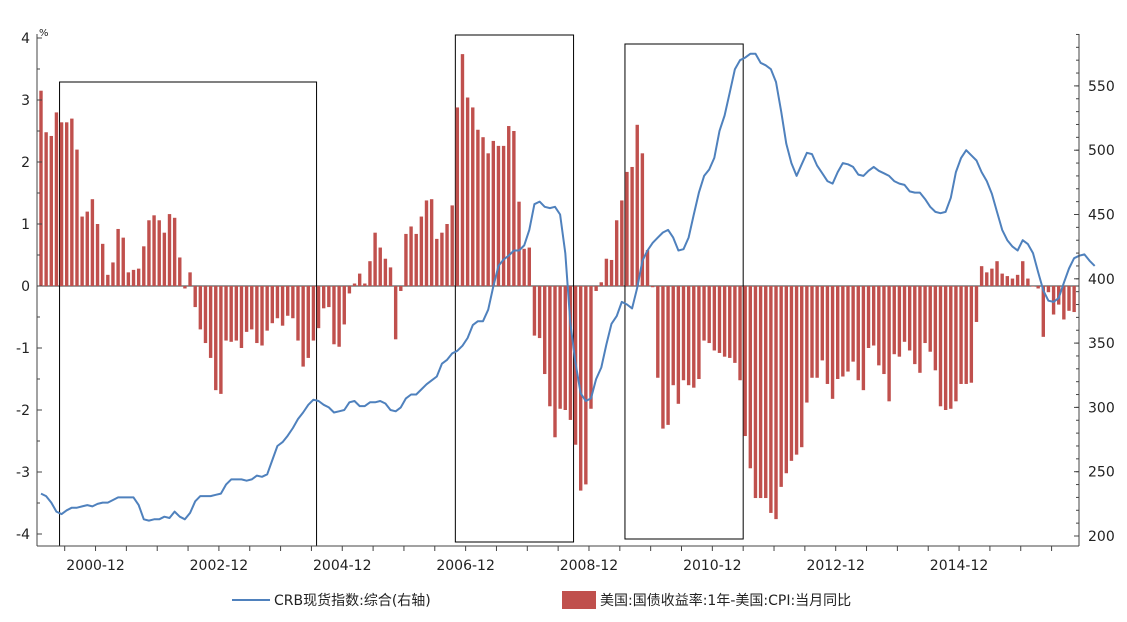 The width and height of the screenshot is (1127, 622). Describe the element at coordinates (835, 566) in the screenshot. I see `x-tick-label: 2012-12` at that location.